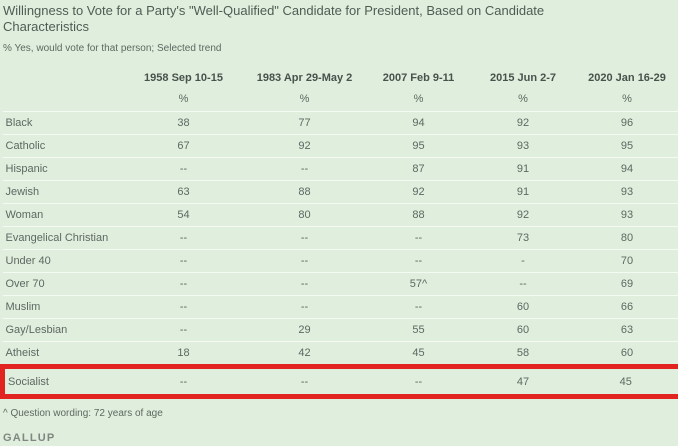 The height and width of the screenshot is (446, 678). What do you see at coordinates (62, 169) in the screenshot?
I see `row-label: Hispanic` at bounding box center [62, 169].